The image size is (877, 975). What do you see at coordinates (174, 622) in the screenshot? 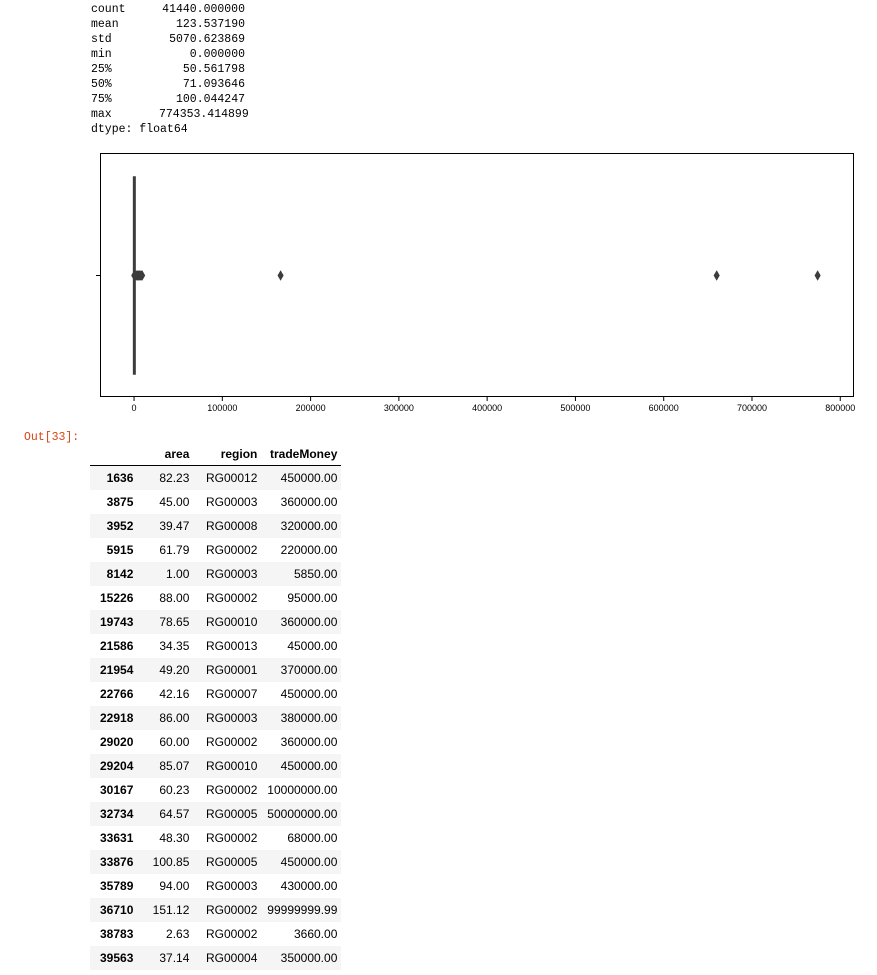
I see `cell-area: 78.65` at bounding box center [174, 622].